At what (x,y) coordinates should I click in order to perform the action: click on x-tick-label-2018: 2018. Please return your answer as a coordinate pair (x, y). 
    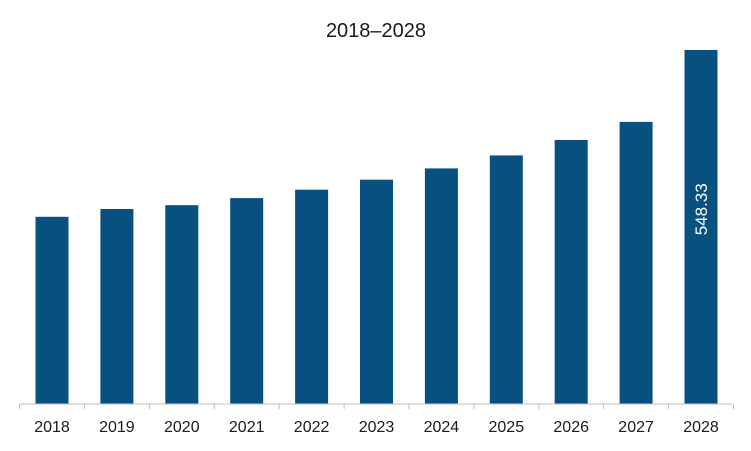
    Looking at the image, I should click on (52, 427).